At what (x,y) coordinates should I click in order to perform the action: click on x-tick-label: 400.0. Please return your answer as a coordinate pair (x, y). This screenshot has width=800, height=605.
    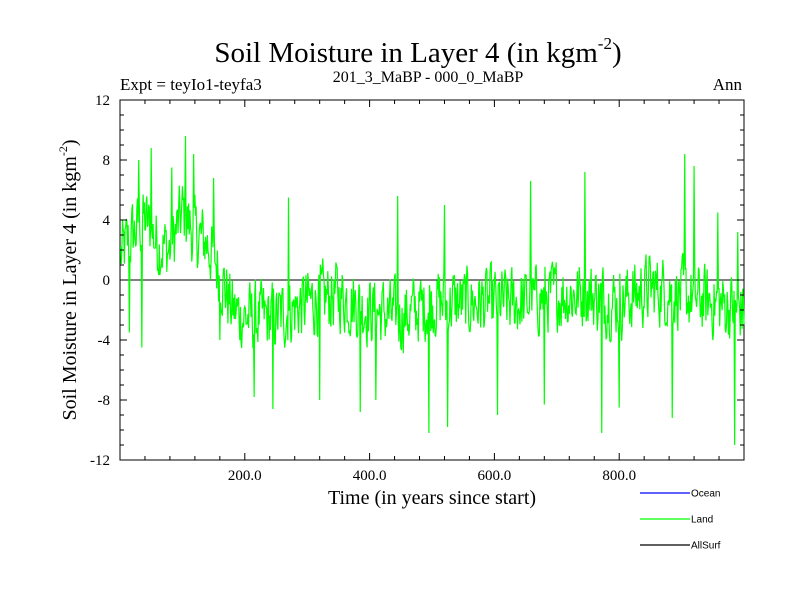
    Looking at the image, I should click on (370, 476).